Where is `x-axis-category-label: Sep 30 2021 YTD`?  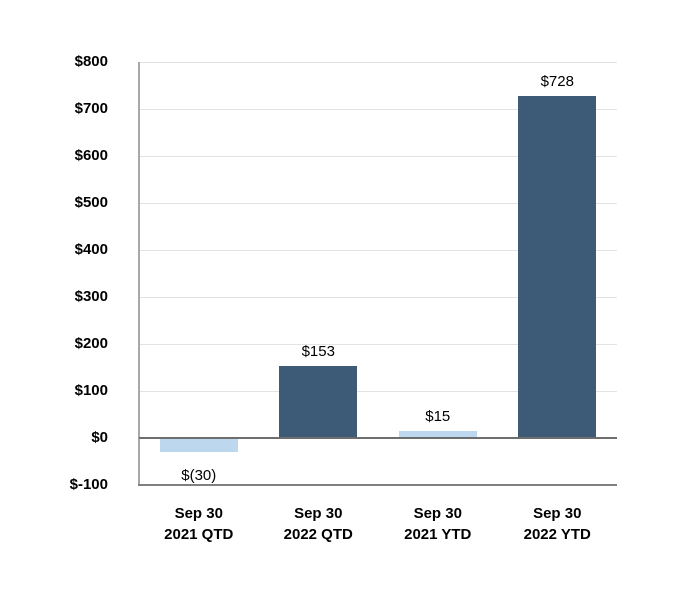 x-axis-category-label: Sep 30 2021 YTD is located at coordinates (438, 524).